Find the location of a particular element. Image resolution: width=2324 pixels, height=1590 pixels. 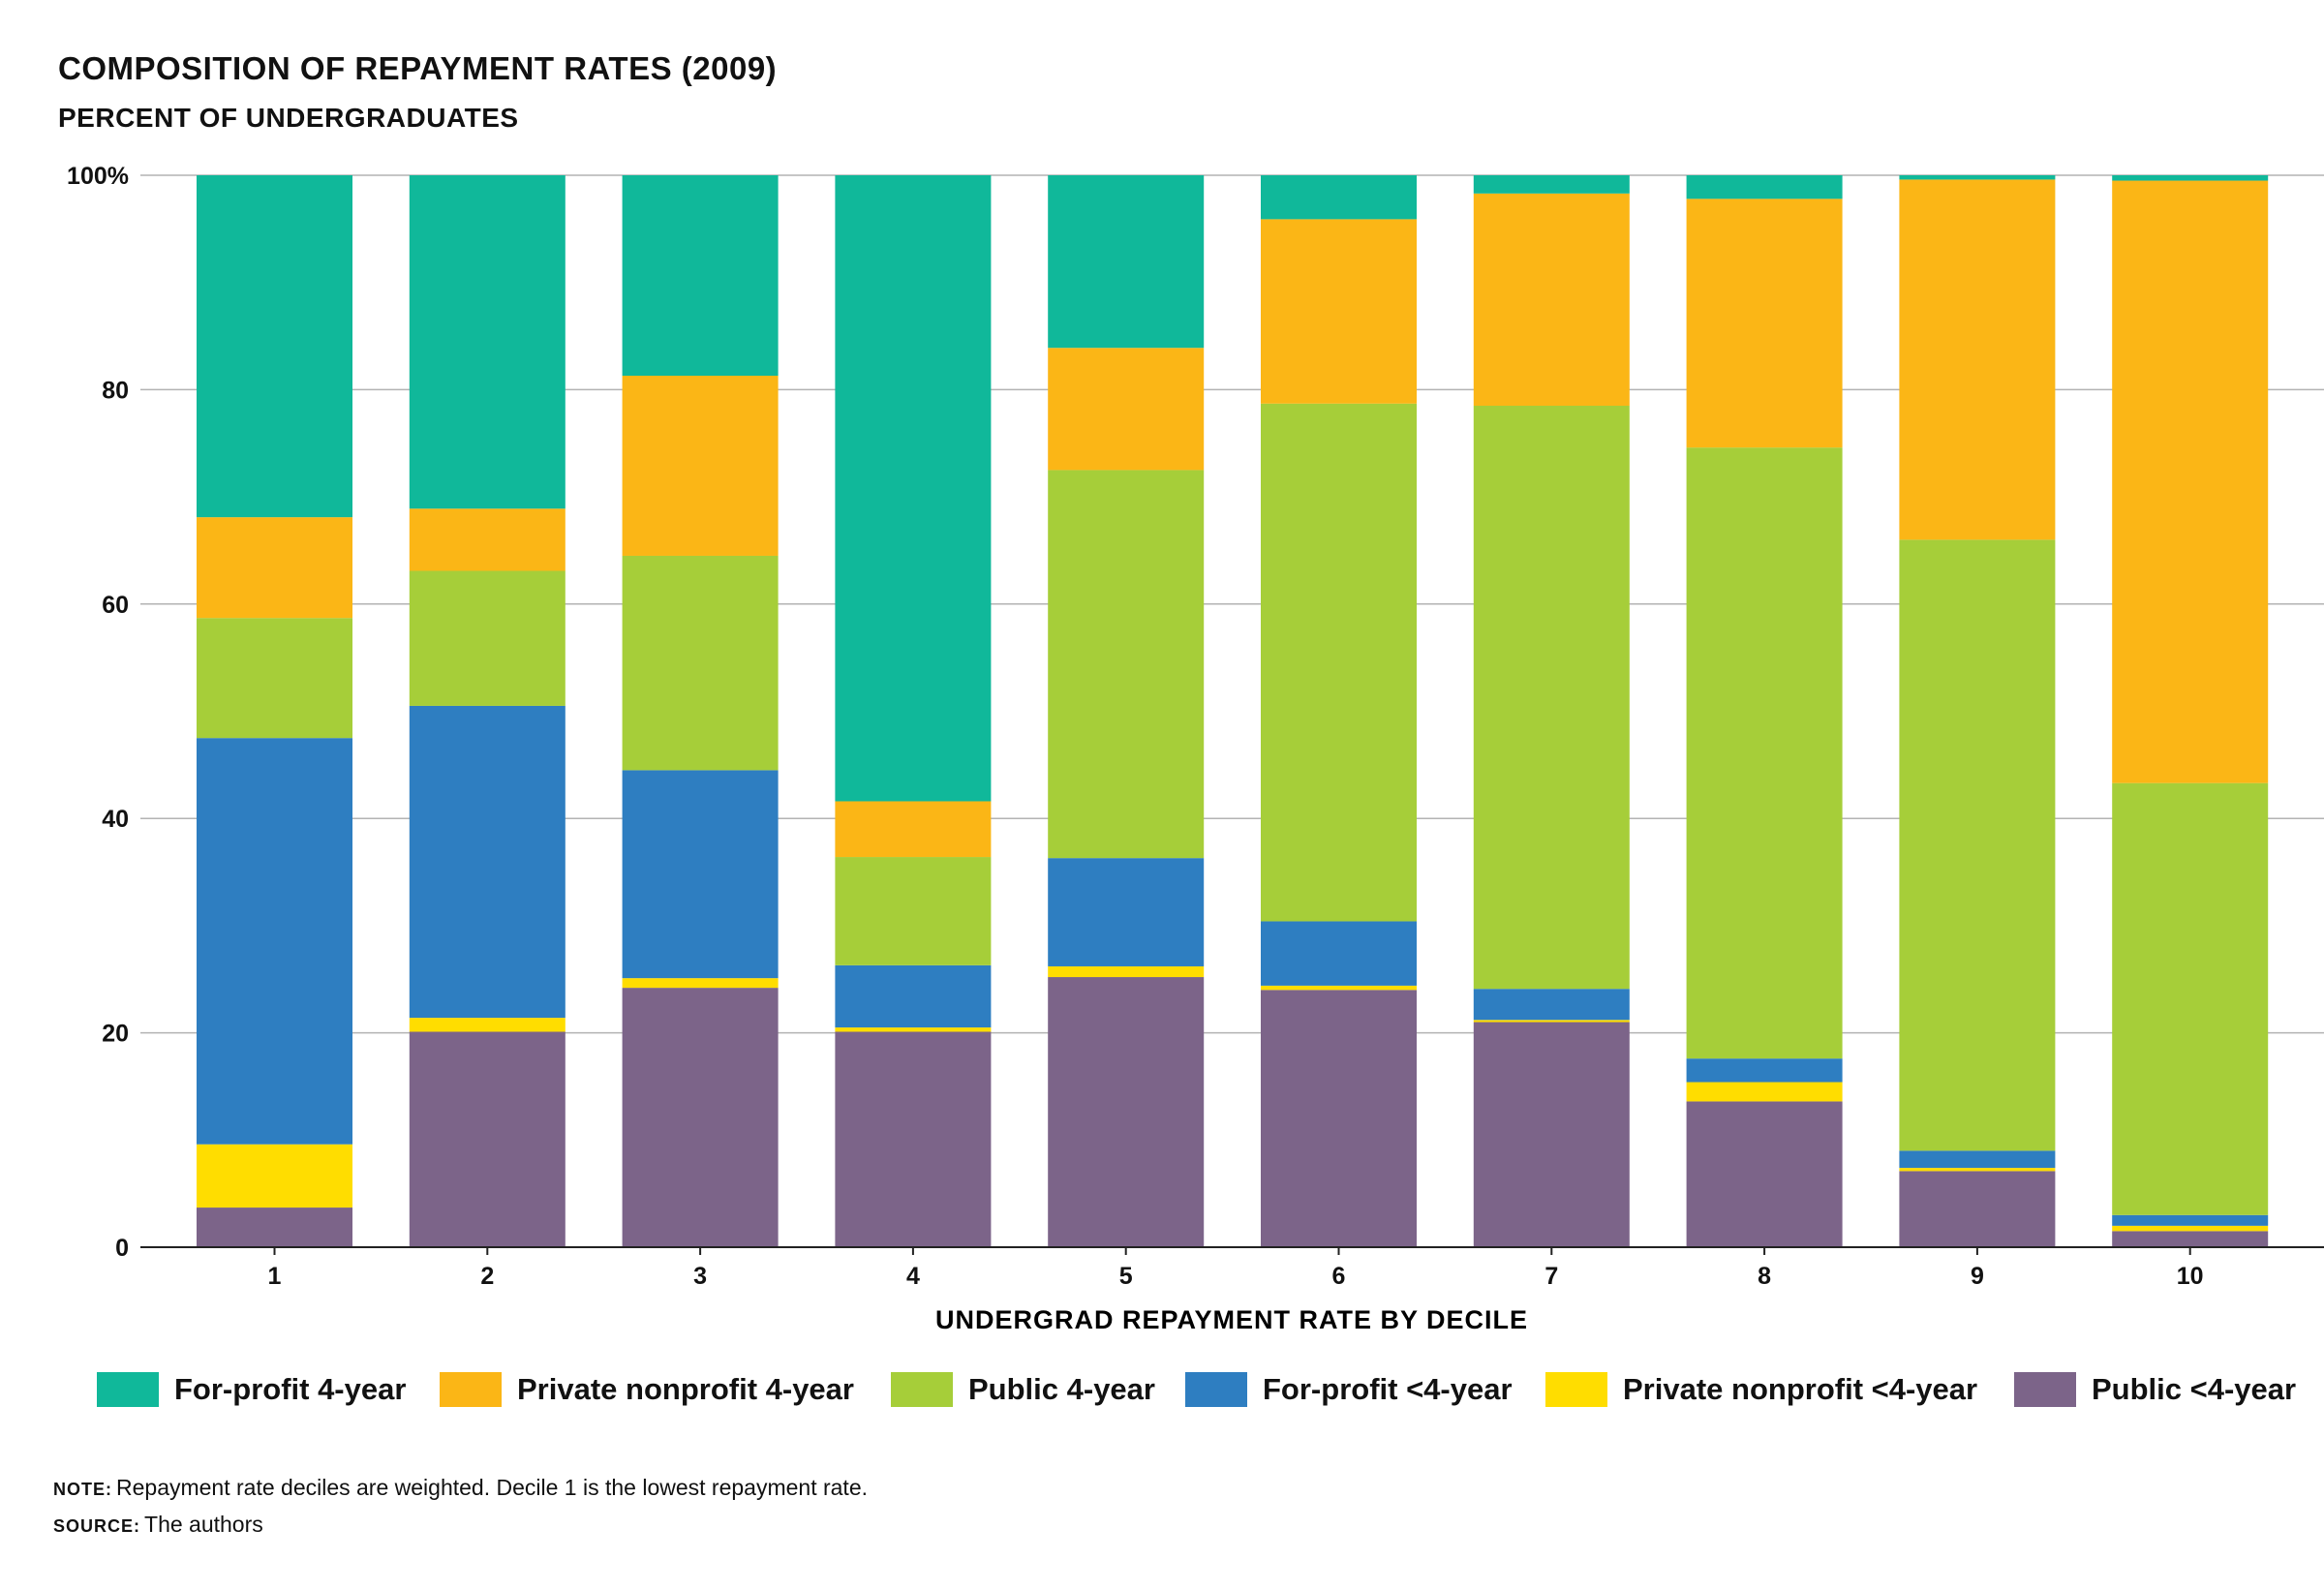

legend-label: Private nonprofit 4-year is located at coordinates (686, 1389).